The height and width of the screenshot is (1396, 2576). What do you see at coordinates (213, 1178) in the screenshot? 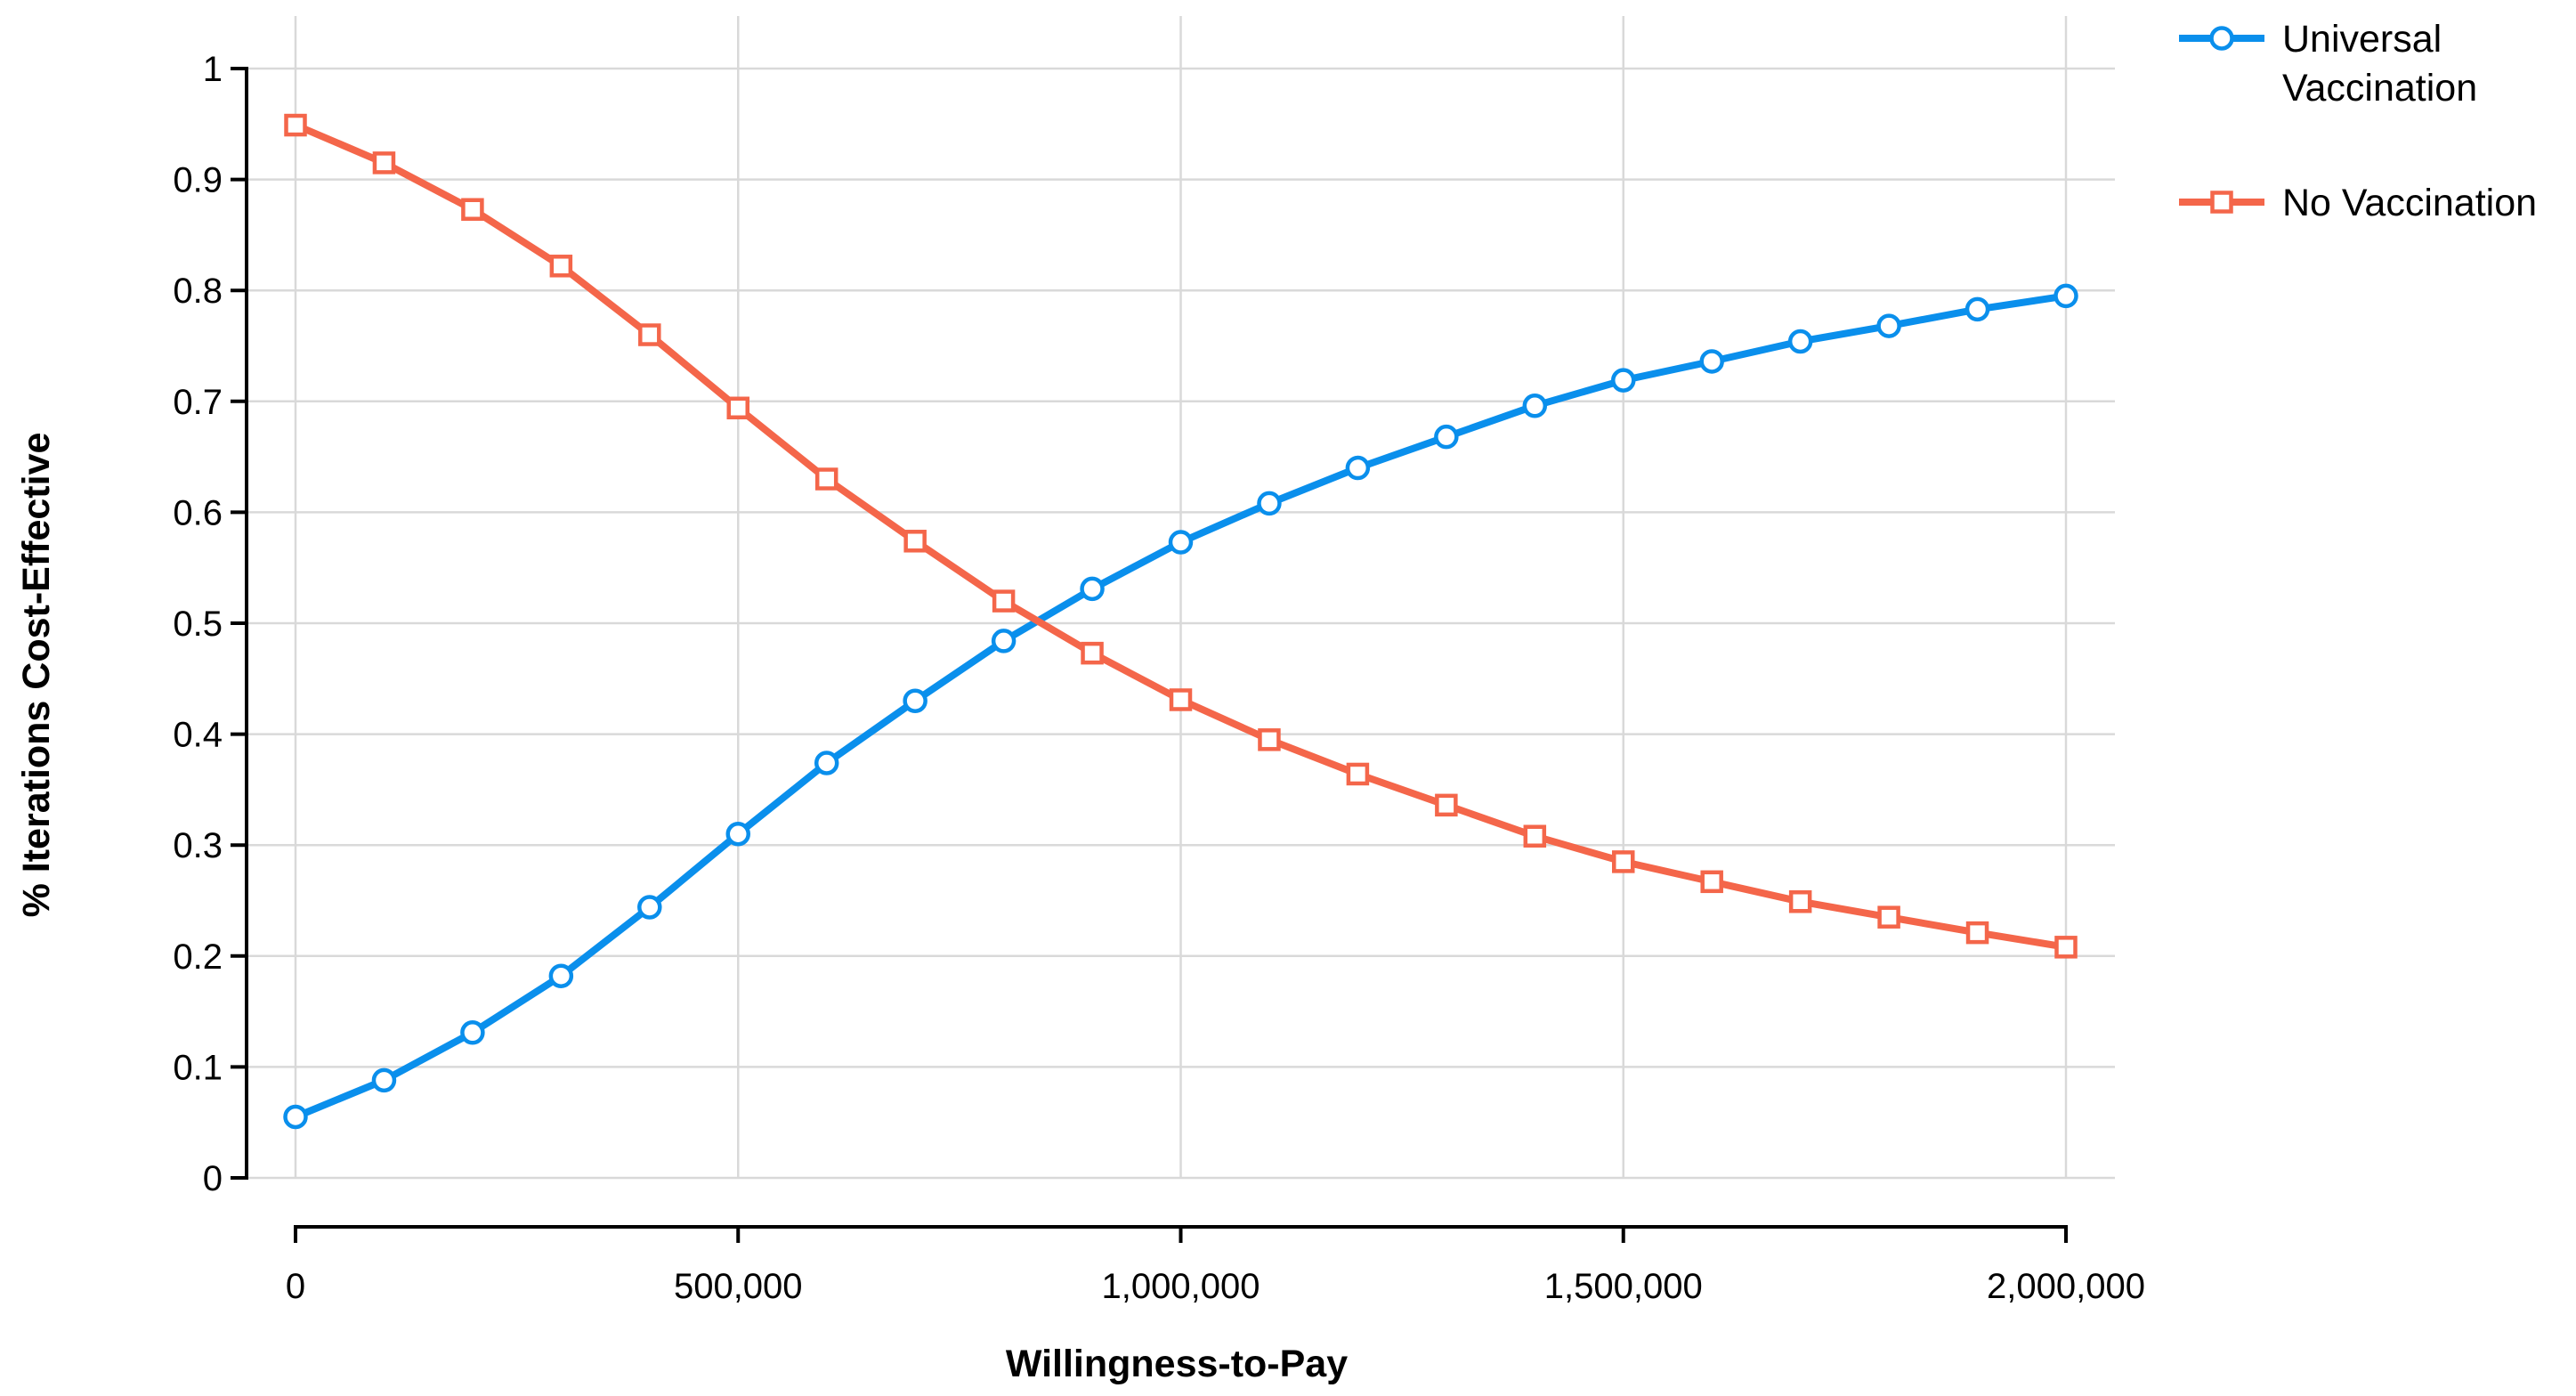
I see `y-tick-label: 0` at bounding box center [213, 1178].